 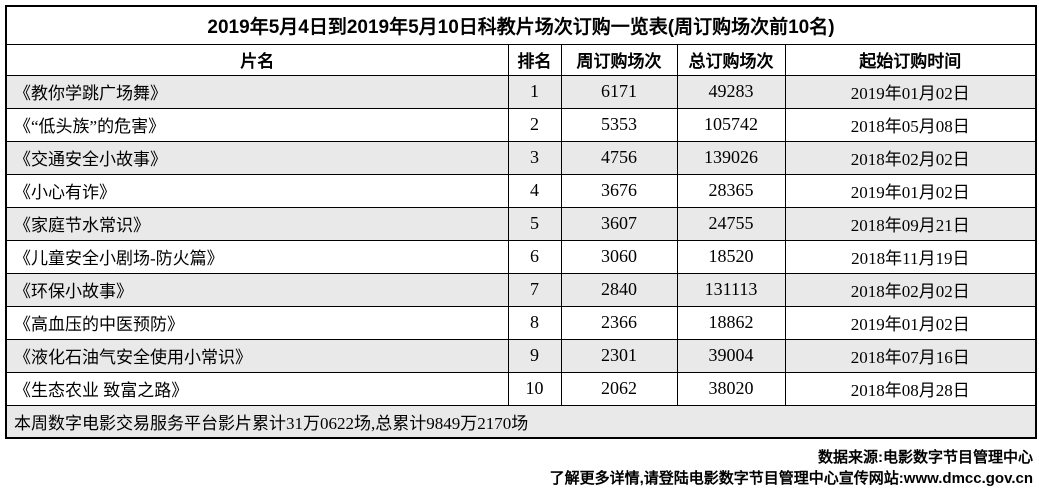 I want to click on rank-cell: 4, so click(x=534, y=190).